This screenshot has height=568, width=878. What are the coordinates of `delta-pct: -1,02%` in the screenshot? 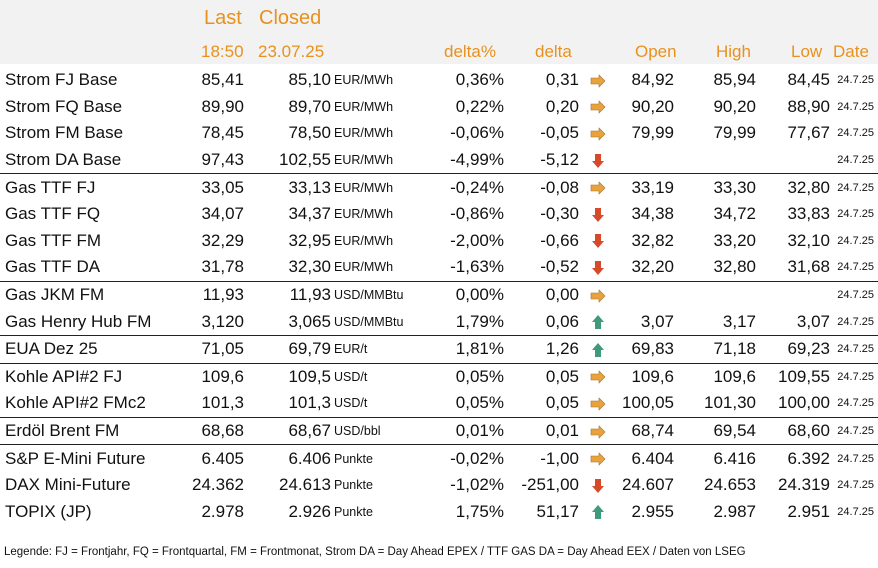 It's located at (477, 485).